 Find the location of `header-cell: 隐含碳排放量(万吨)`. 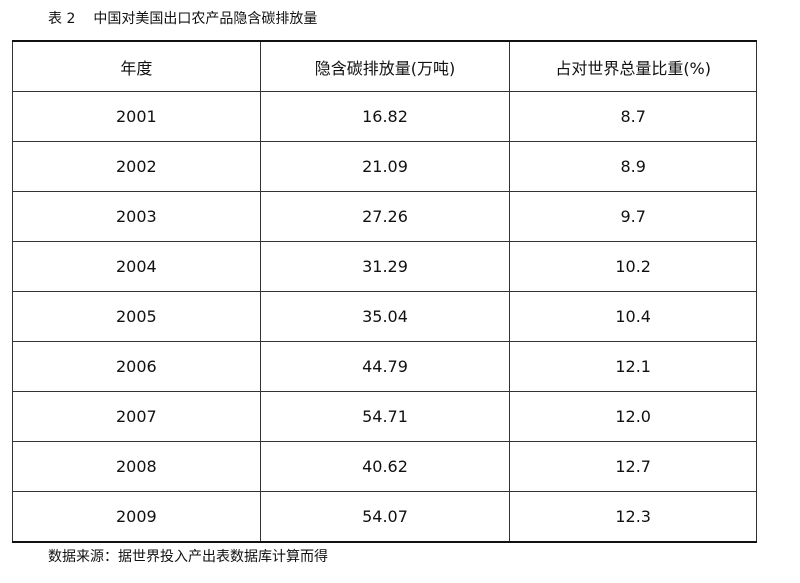

header-cell: 隐含碳排放量(万吨) is located at coordinates (385, 66).